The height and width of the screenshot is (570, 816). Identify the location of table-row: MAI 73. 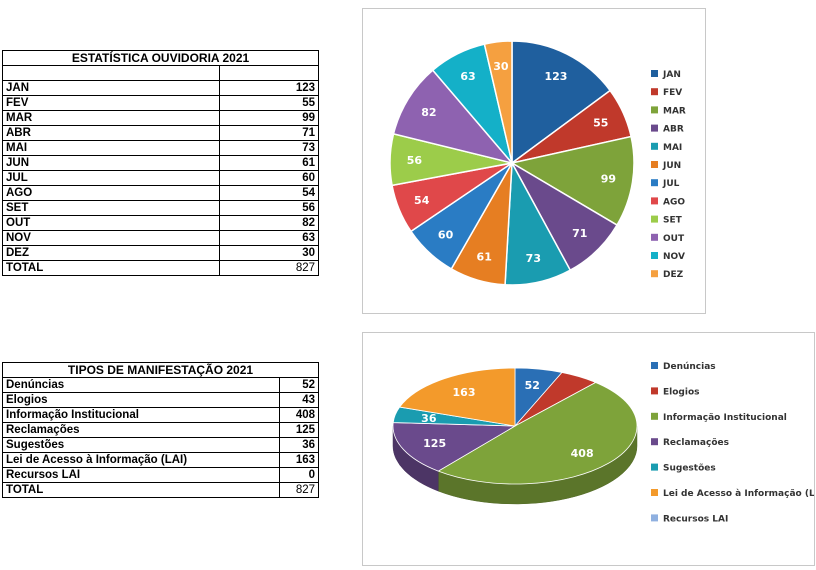
(160, 148).